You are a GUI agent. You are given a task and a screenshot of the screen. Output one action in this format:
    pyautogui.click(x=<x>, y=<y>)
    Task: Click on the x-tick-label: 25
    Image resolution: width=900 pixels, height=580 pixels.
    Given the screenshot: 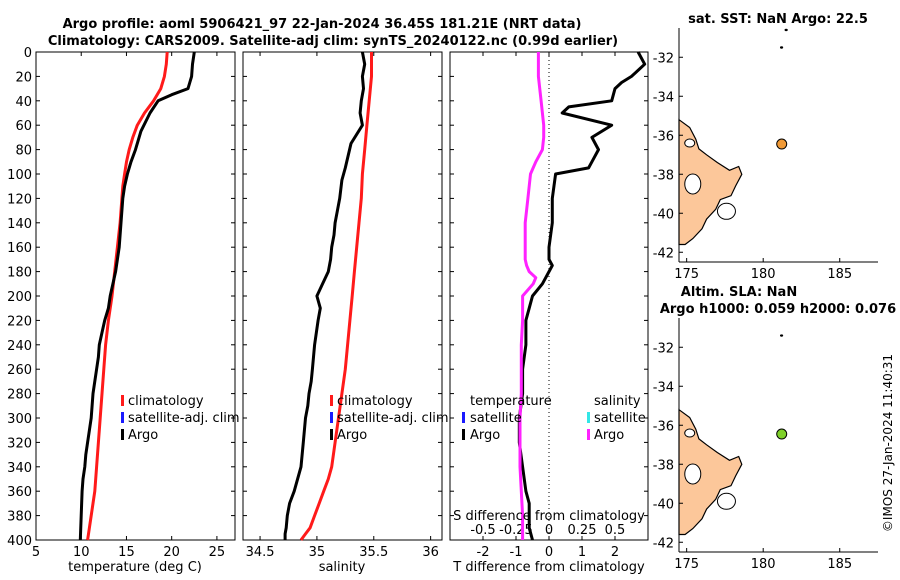 What is the action you would take?
    pyautogui.click(x=217, y=552)
    